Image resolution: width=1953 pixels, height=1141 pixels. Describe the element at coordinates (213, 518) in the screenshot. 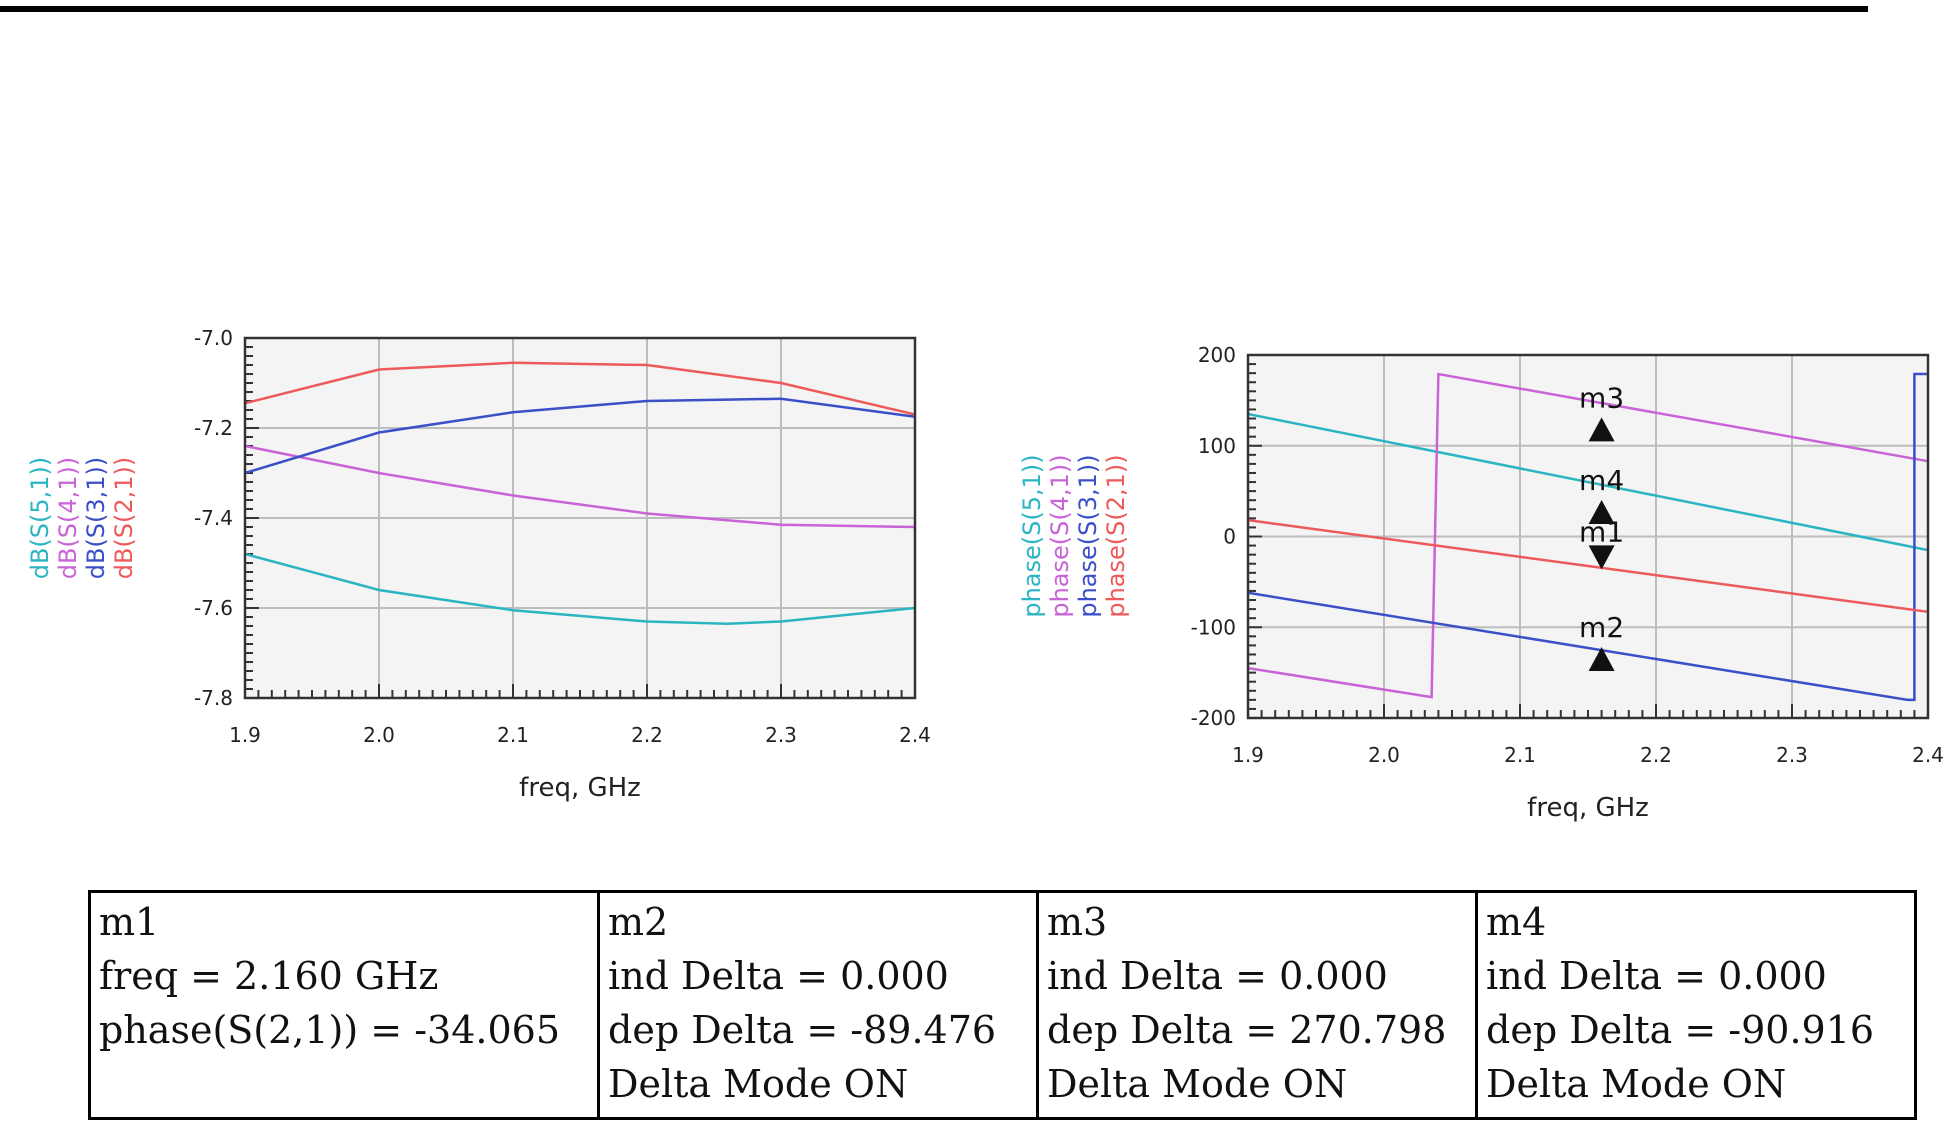

I see `y-tick-label: -7.4` at that location.